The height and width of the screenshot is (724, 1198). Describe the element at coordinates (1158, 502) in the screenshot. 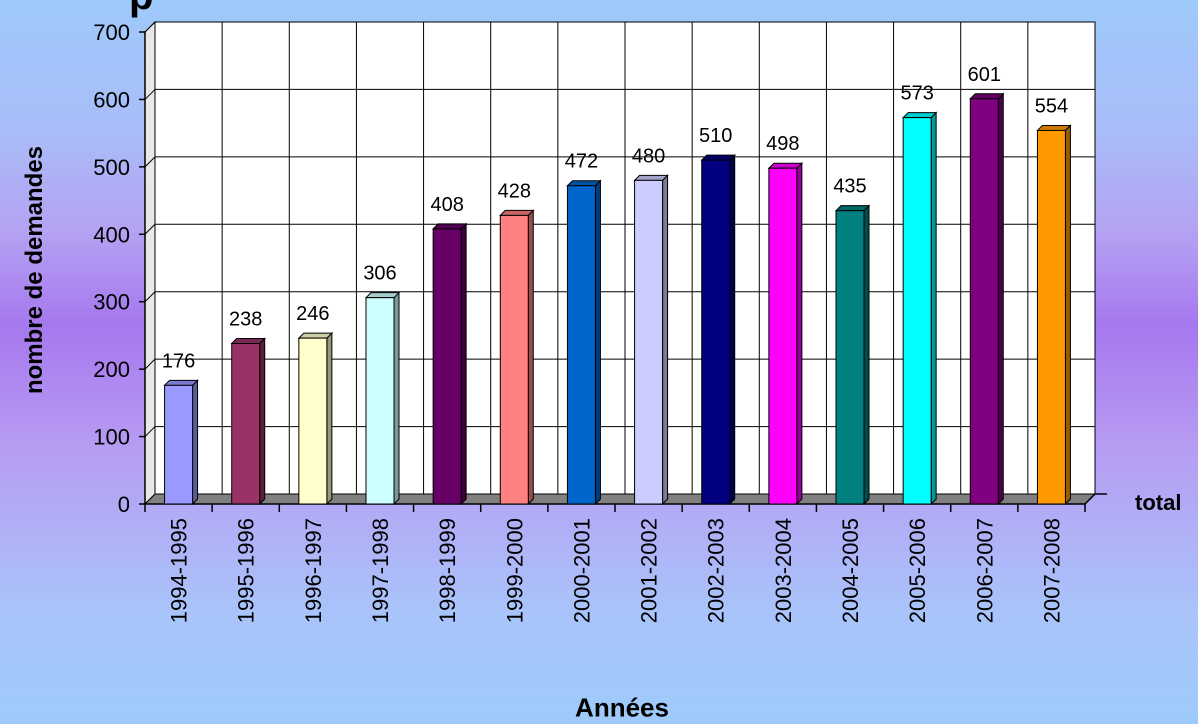

I see `series-label: total` at that location.